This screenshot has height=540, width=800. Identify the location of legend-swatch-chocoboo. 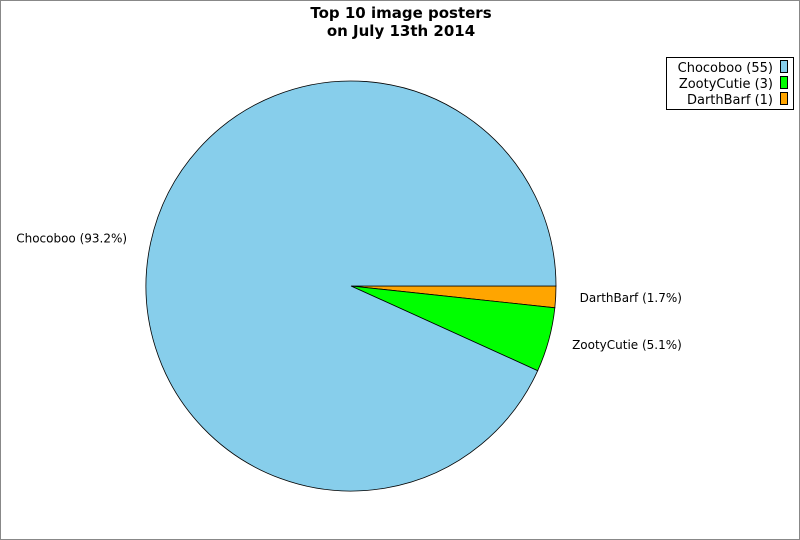
(784, 66).